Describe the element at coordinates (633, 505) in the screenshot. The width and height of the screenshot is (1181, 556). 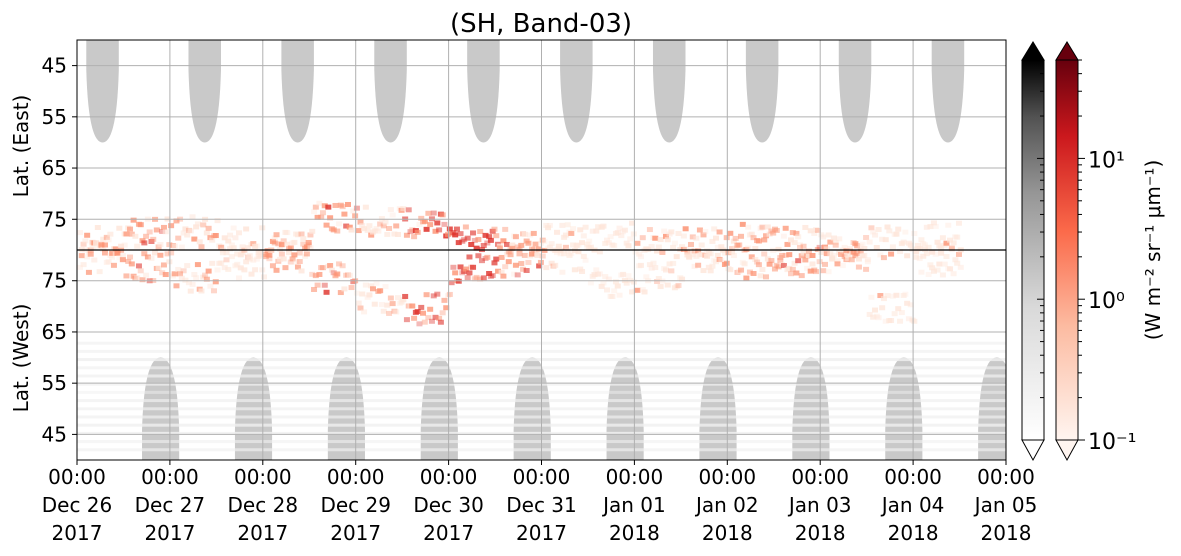
I see `x-tick-date: Jan 01` at that location.